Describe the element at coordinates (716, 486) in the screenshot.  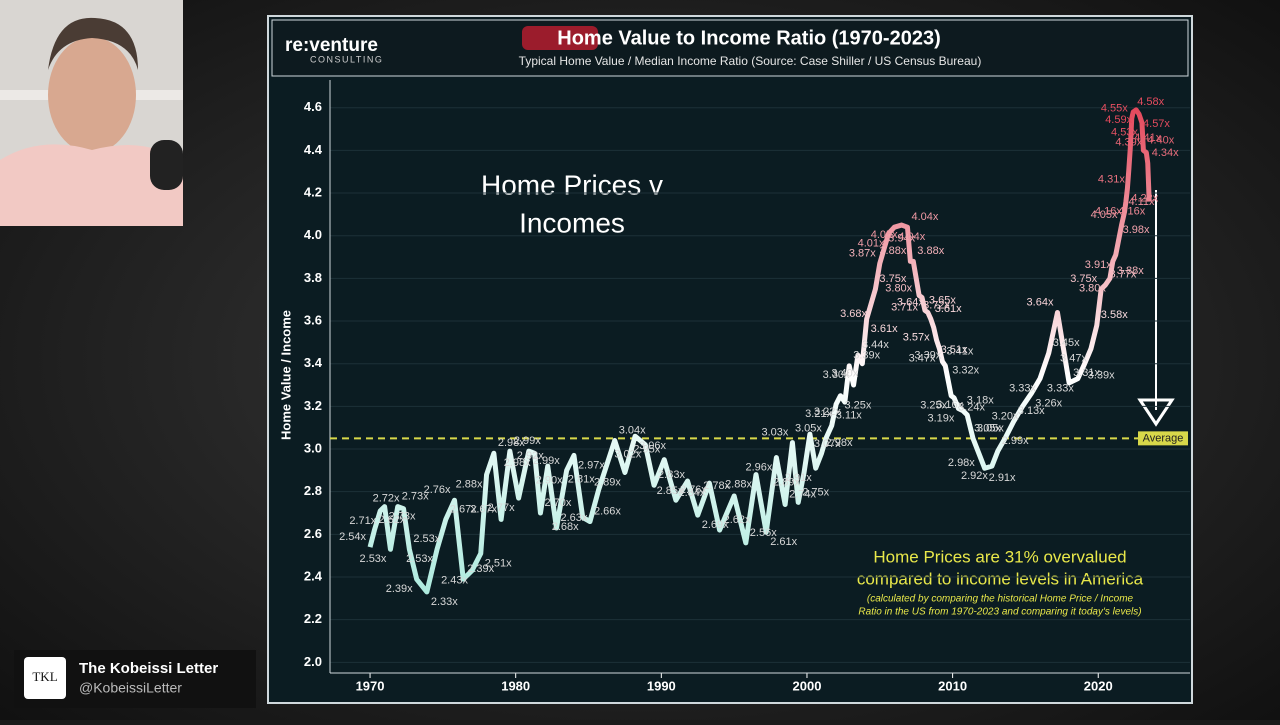
I see `value-label: 2.78x` at that location.